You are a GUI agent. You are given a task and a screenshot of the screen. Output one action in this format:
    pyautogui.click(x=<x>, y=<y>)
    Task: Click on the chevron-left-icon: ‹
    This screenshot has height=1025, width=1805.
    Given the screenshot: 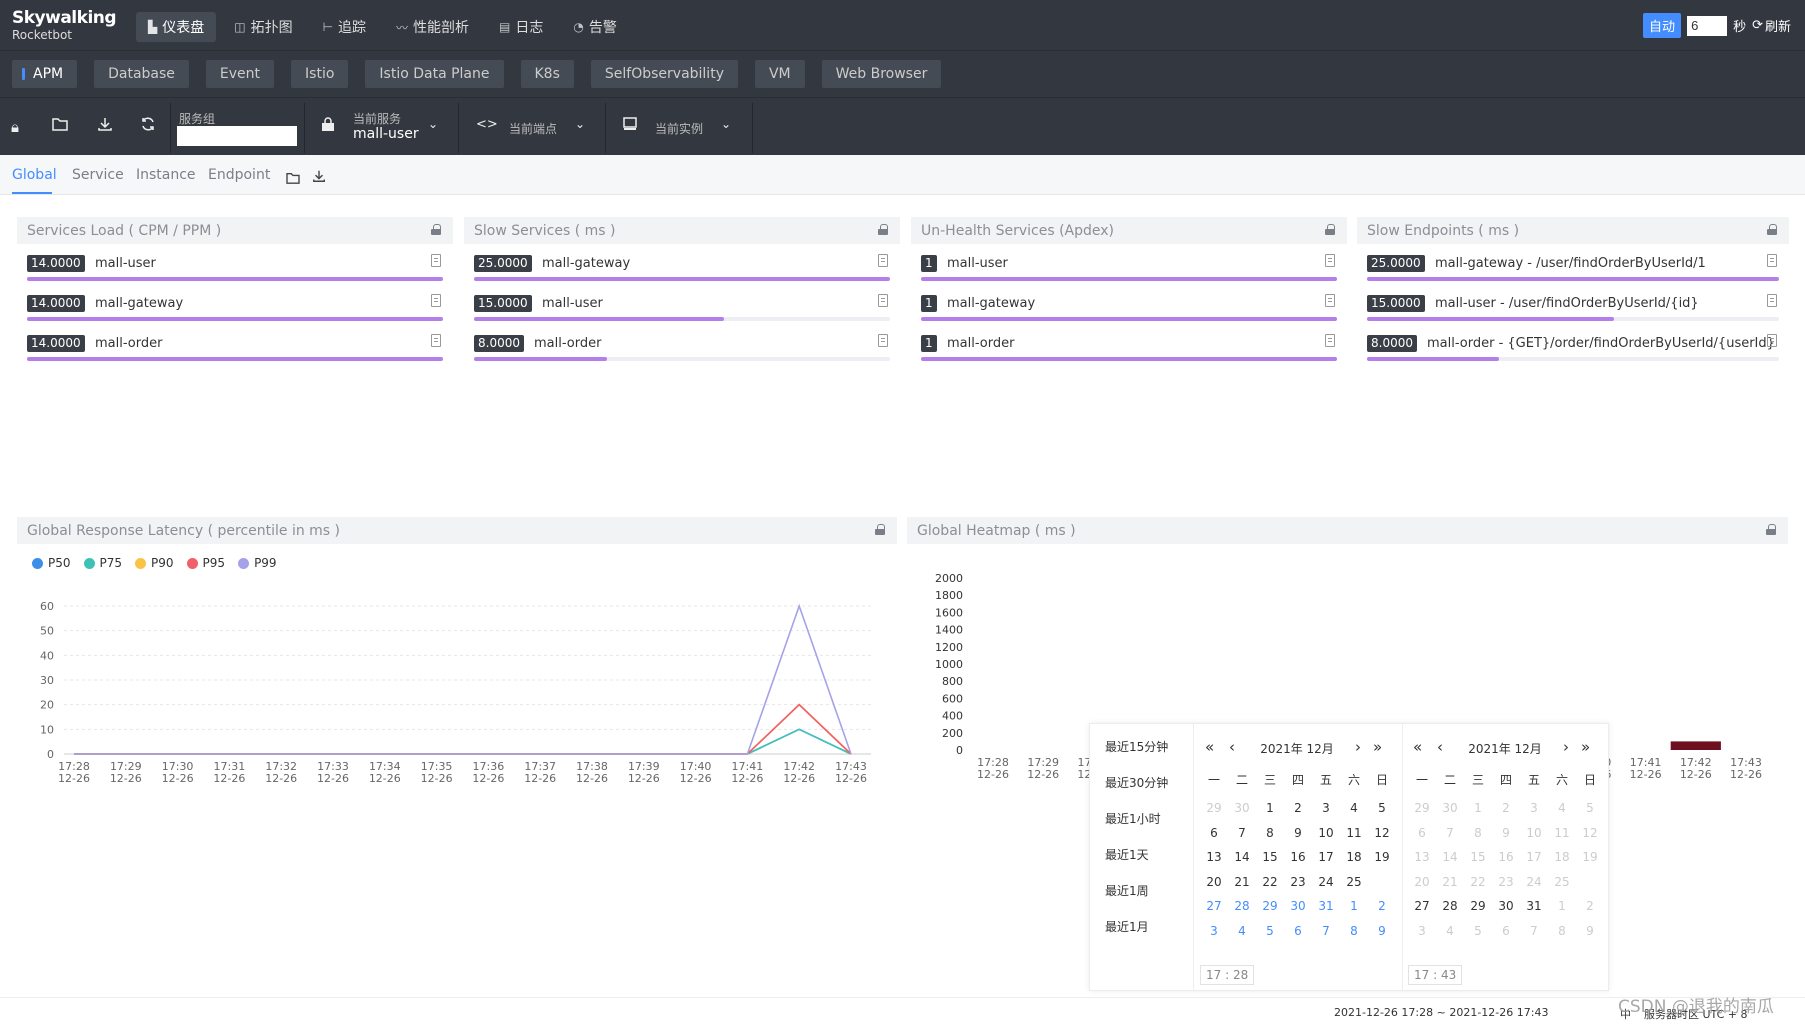 What is the action you would take?
    pyautogui.click(x=1232, y=747)
    